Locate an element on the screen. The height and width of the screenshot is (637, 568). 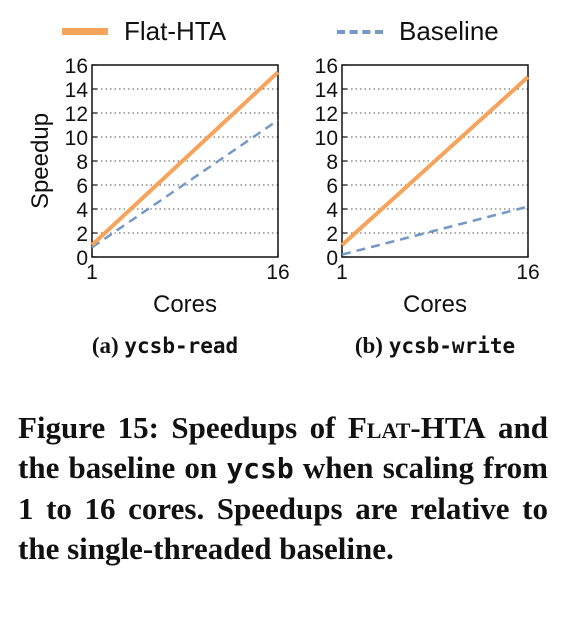
legend-label: Flat-HTA is located at coordinates (175, 31).